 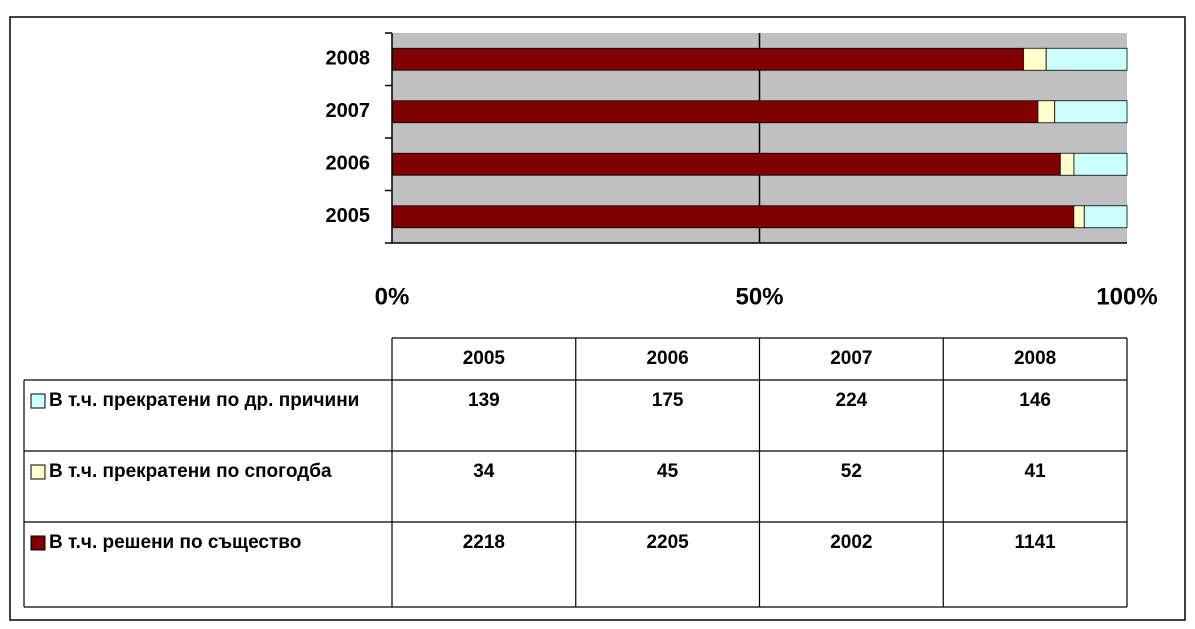 What do you see at coordinates (667, 358) in the screenshot?
I see `table-header: 2006` at bounding box center [667, 358].